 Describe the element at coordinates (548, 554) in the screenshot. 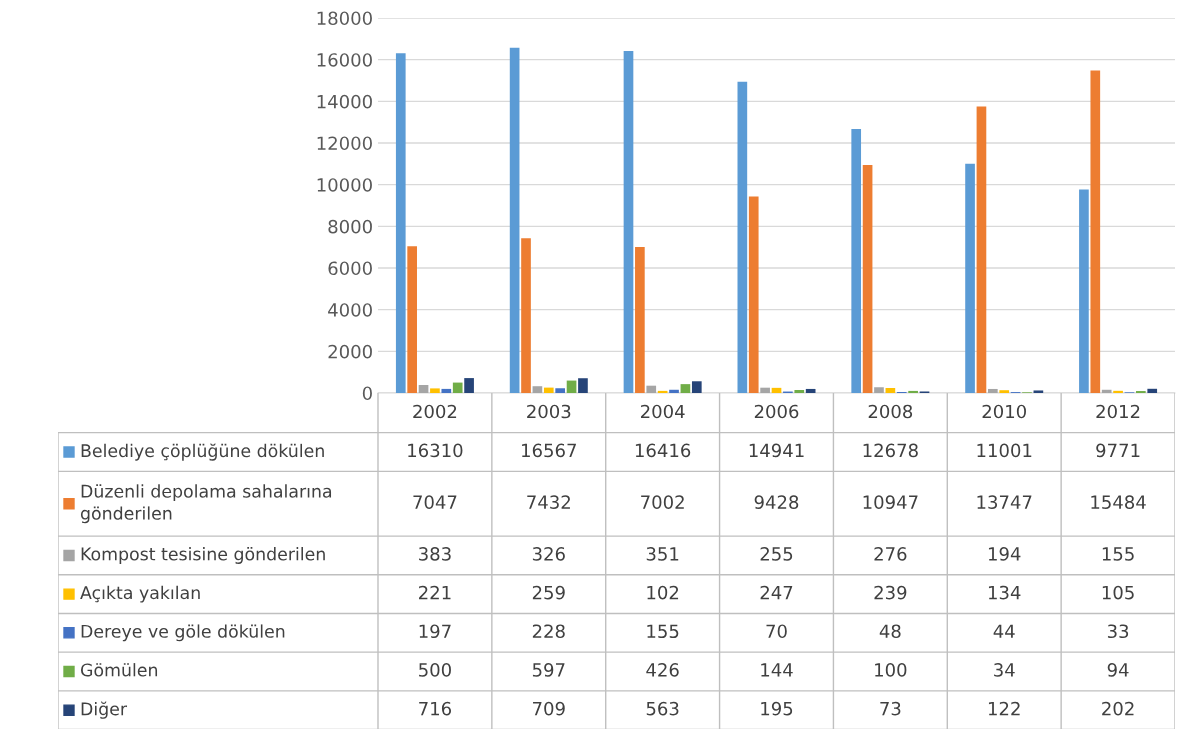

I see `data-label: 326` at that location.